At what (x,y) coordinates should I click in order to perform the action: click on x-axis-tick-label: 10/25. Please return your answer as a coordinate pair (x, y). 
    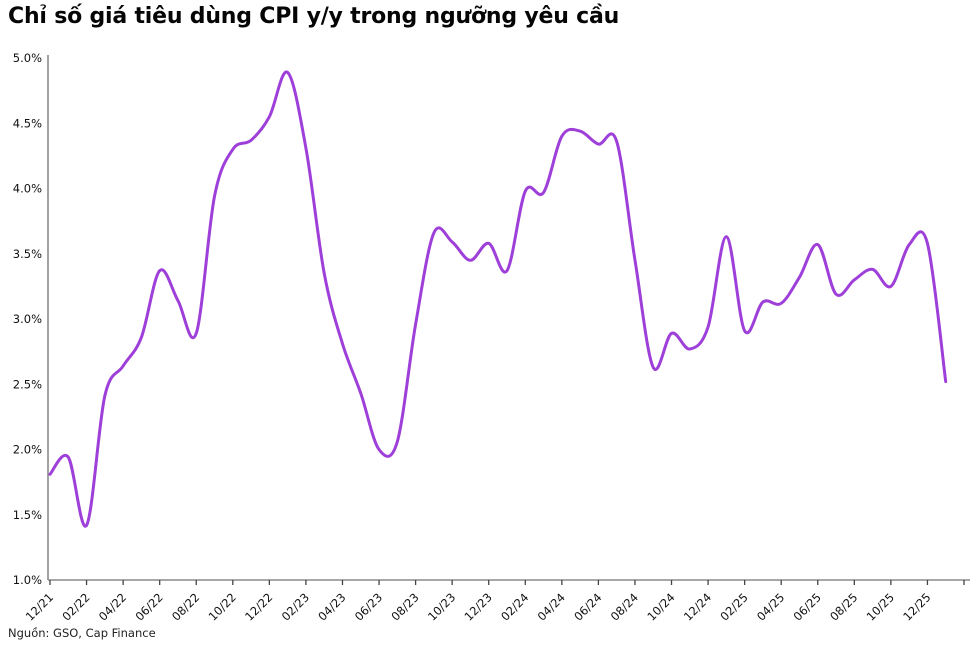
    Looking at the image, I should click on (880, 606).